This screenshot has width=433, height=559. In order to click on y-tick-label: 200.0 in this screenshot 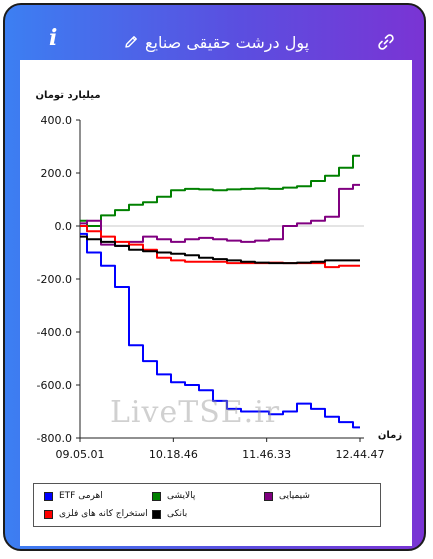, I will do `click(57, 173)`.